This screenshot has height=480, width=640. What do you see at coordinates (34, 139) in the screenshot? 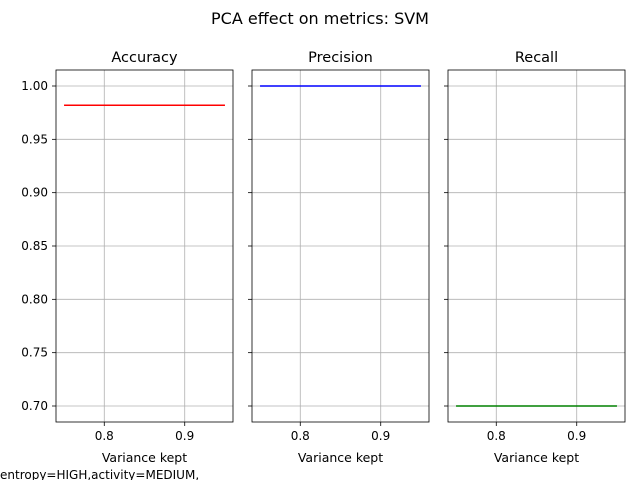
I see `y-tick-label: 0.95` at bounding box center [34, 139].